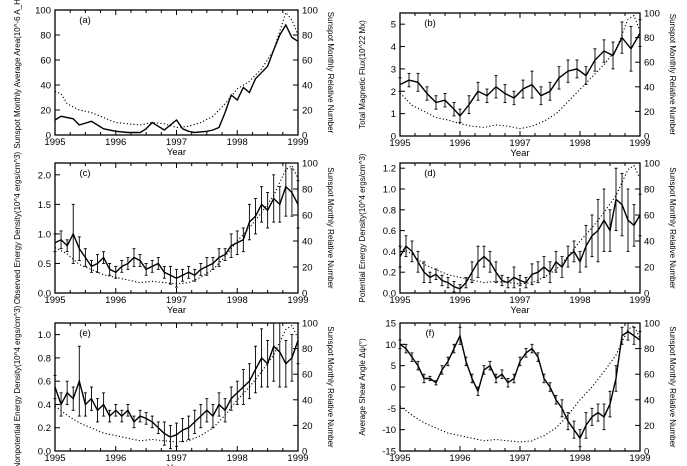  What do you see at coordinates (393, 47) in the screenshot?
I see `y-tick-label: 4` at bounding box center [393, 47].